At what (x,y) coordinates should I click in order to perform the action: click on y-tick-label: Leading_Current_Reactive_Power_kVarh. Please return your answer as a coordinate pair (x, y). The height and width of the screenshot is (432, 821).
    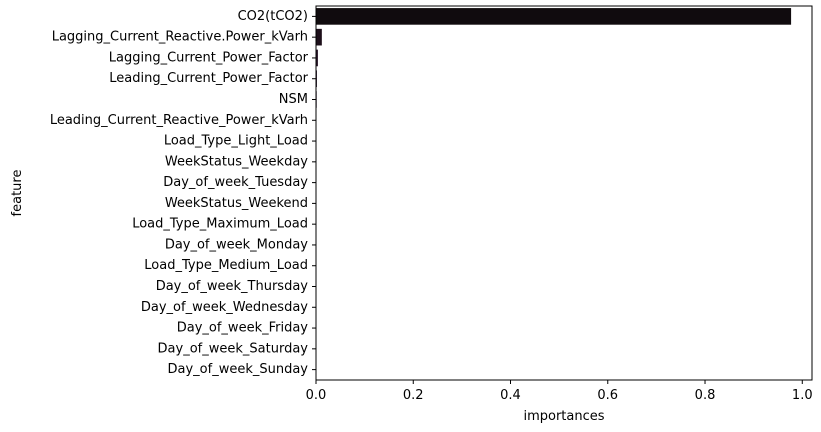
    Looking at the image, I should click on (179, 120).